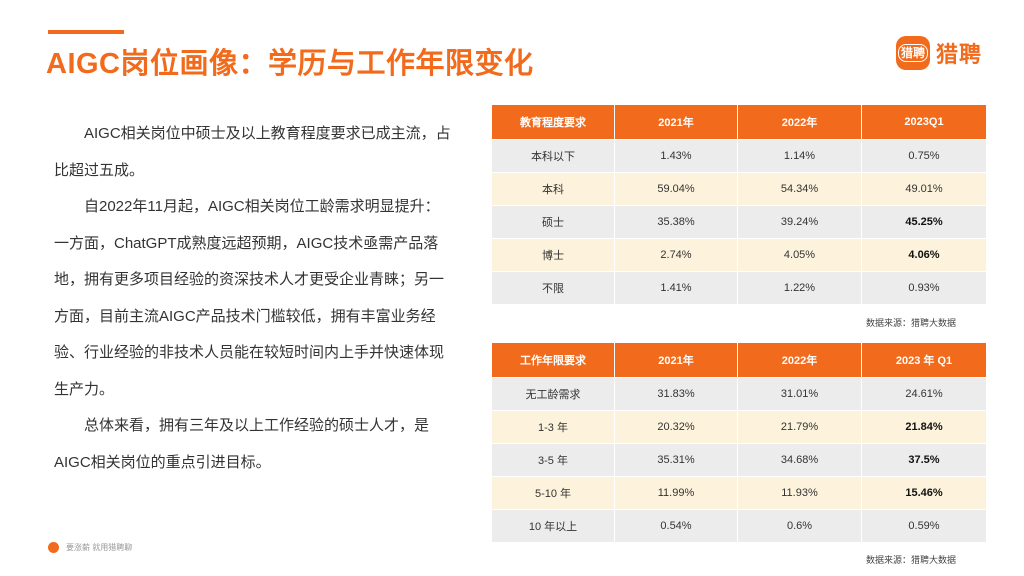 This screenshot has height=576, width=1024. Describe the element at coordinates (676, 222) in the screenshot. I see `table-cell: 35.38%` at that location.